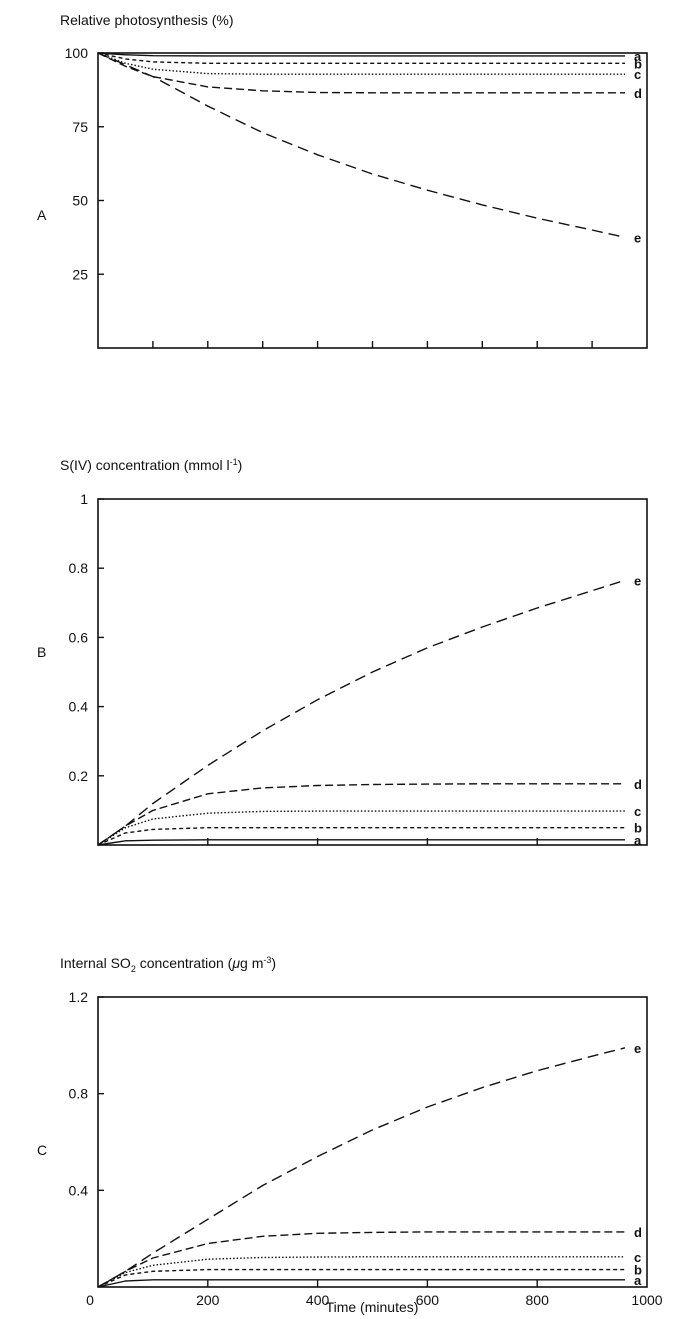 The image size is (673, 1319). I want to click on panel-a-label: A, so click(42, 215).